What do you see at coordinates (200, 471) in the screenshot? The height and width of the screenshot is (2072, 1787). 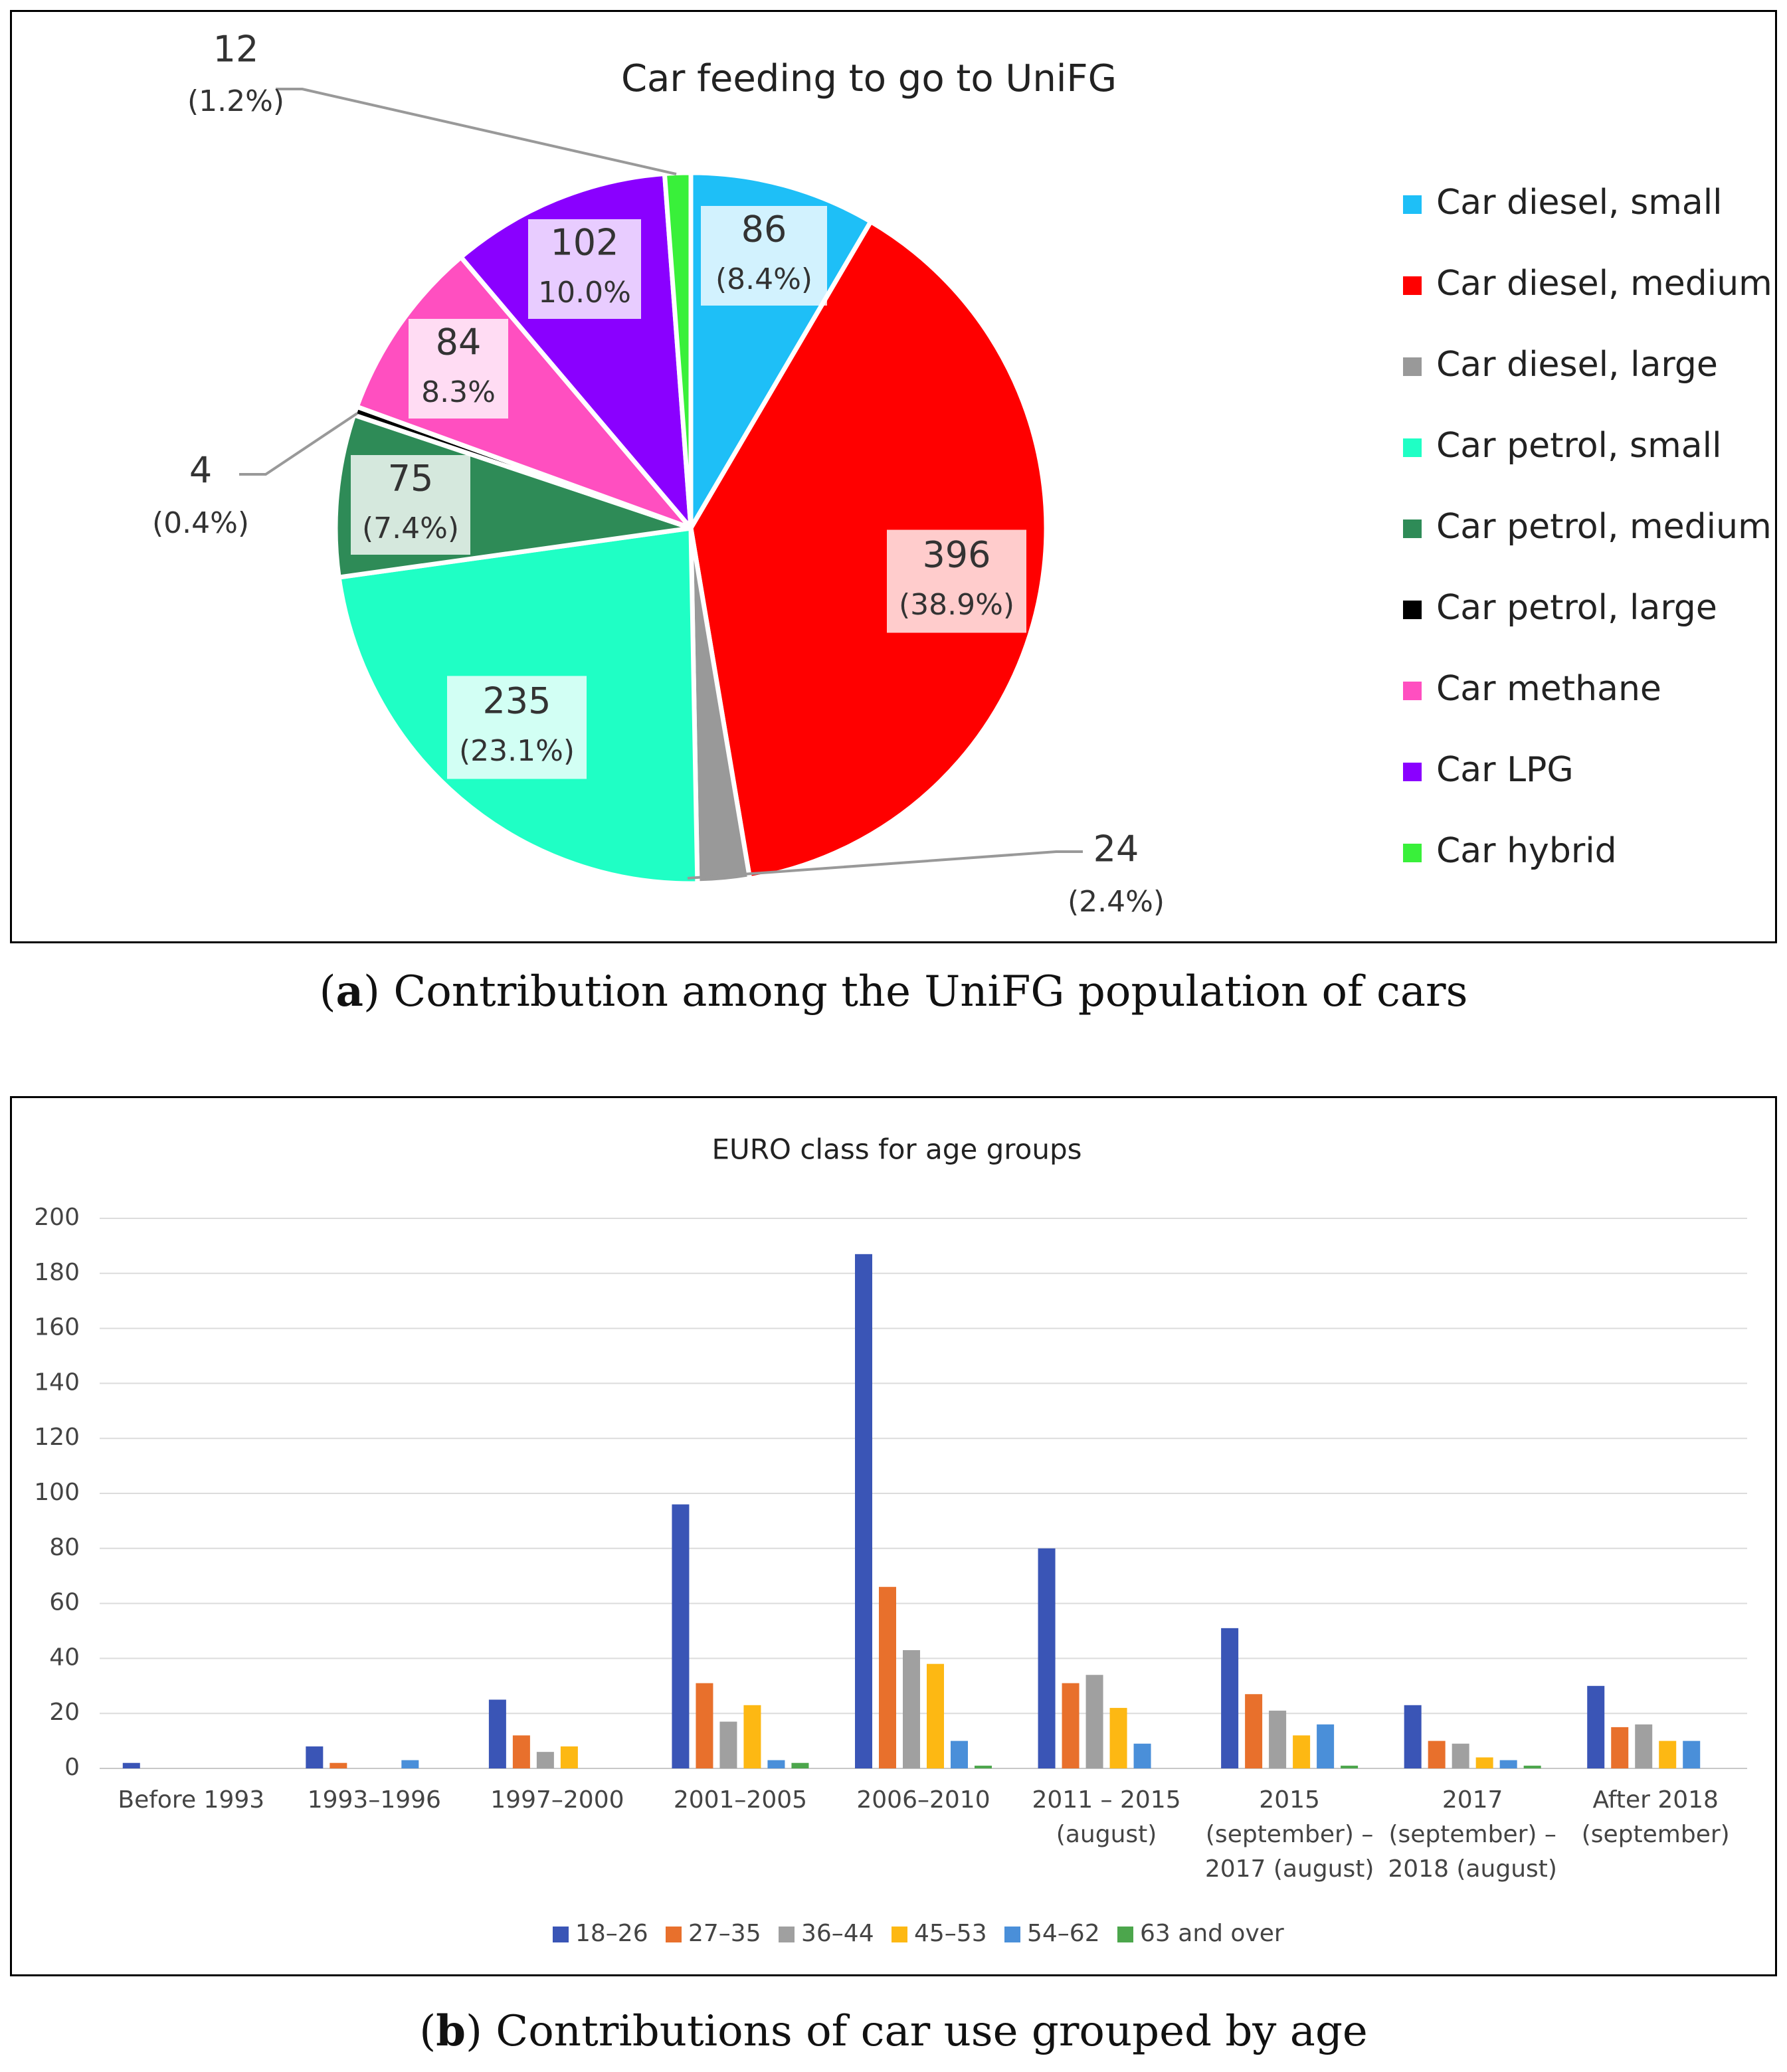 I see `data-label-value-car-petrol-large: 4` at bounding box center [200, 471].